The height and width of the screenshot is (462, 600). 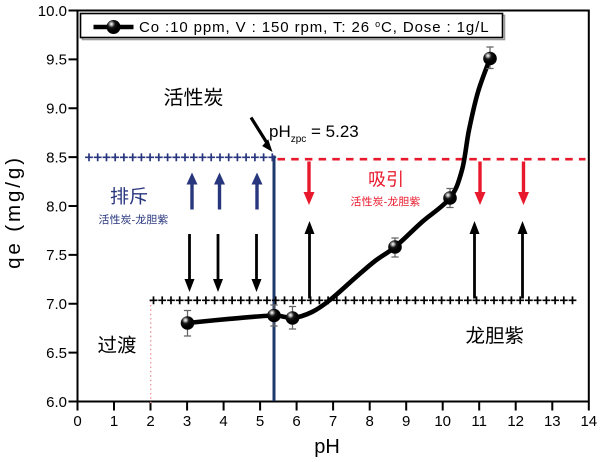 What do you see at coordinates (56, 255) in the screenshot?
I see `svg-text: 7.5` at bounding box center [56, 255].